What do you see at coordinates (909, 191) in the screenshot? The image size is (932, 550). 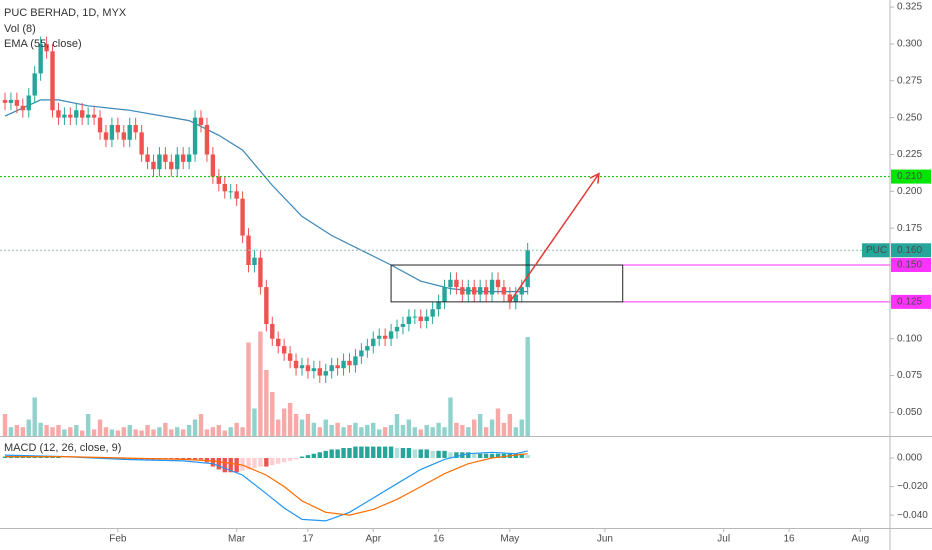 I see `y-tick-label: 0.200` at bounding box center [909, 191].